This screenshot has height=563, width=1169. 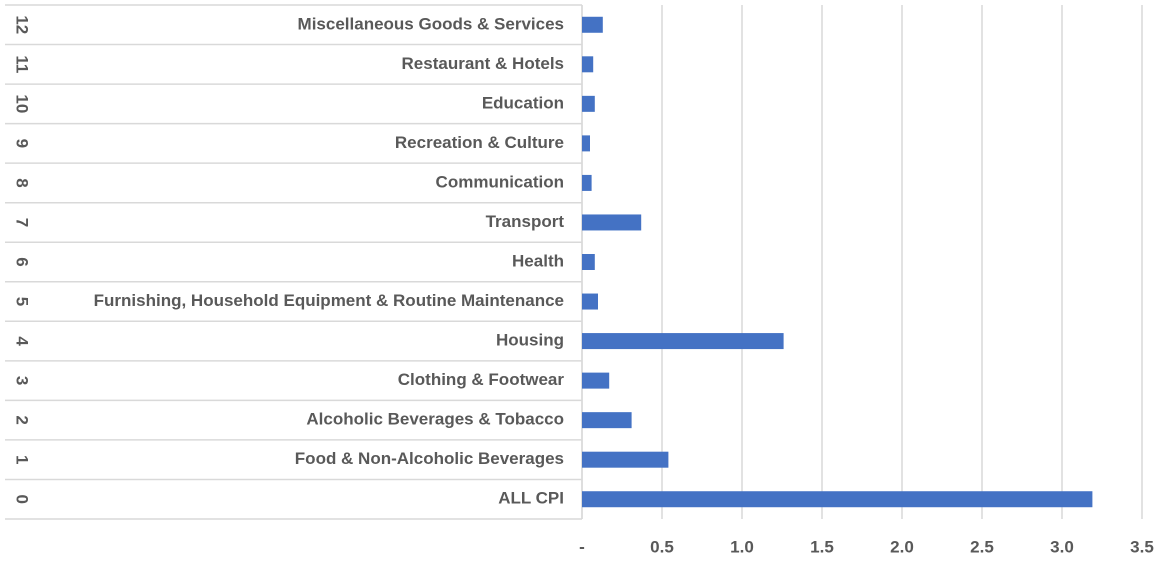 I want to click on category-label: Alcoholic Beverages & Tobacco, so click(x=435, y=419).